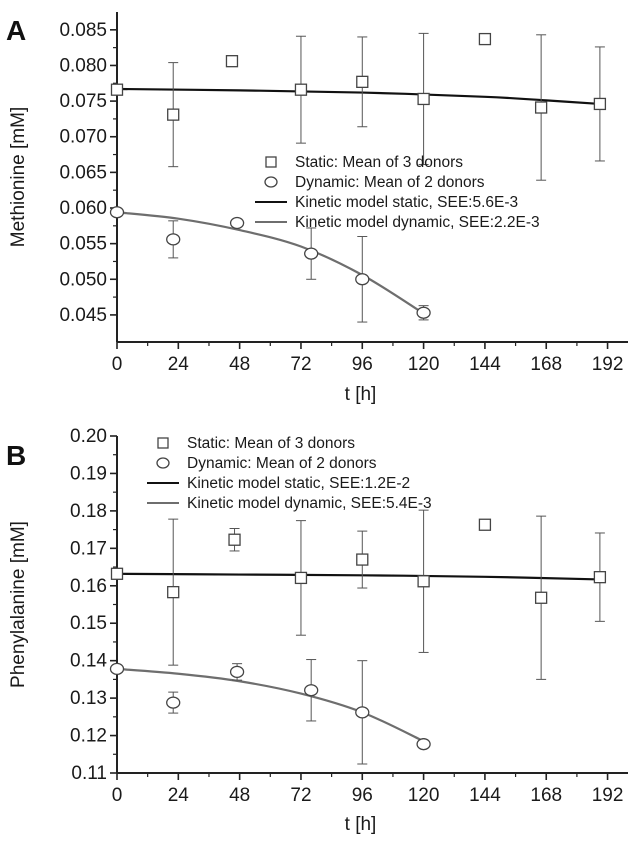 The height and width of the screenshot is (842, 635). I want to click on legend-label: Kinetic model dynamic, SEE:2.2E-3, so click(417, 222).